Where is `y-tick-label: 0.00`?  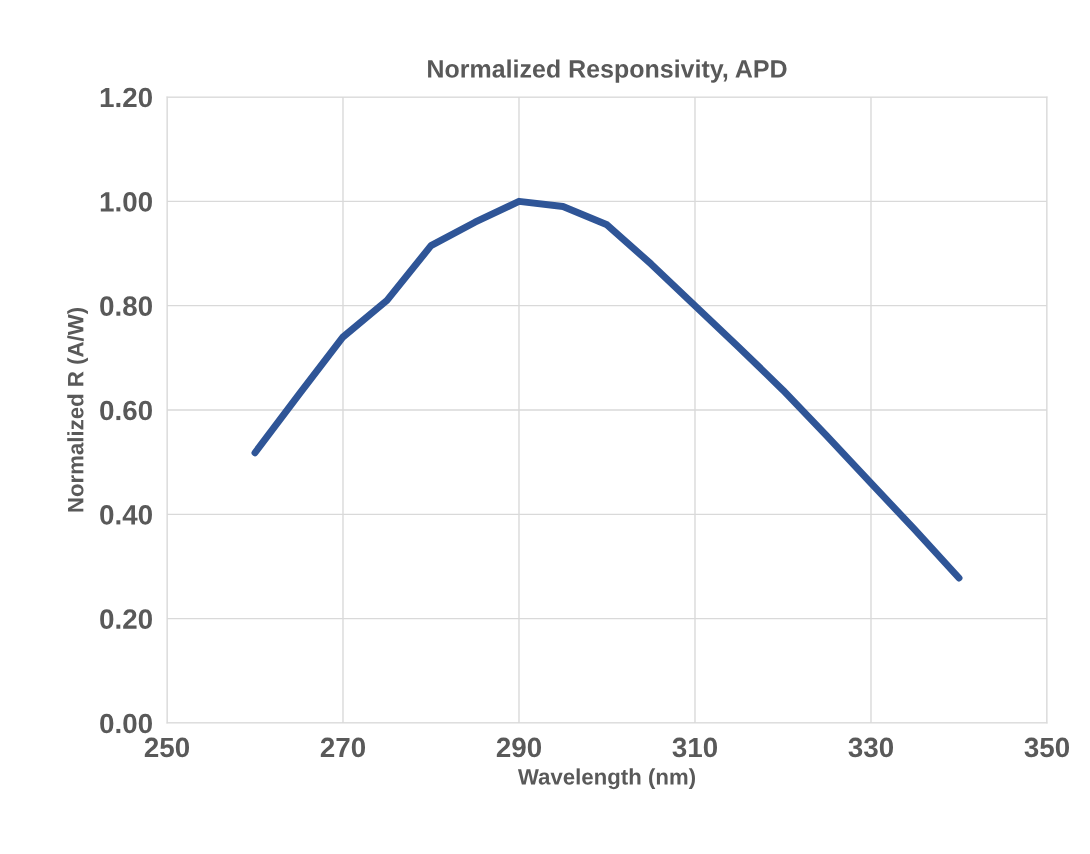 y-tick-label: 0.00 is located at coordinates (126, 723).